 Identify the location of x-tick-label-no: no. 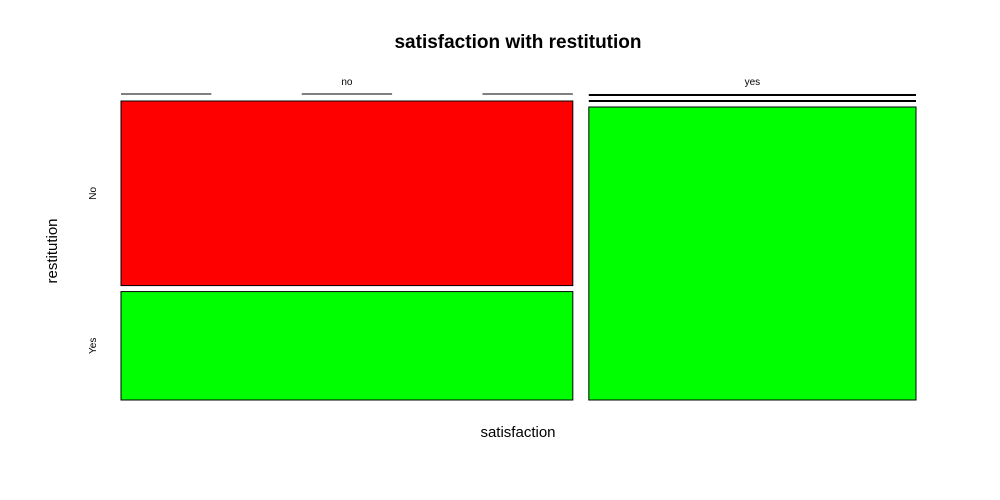
(347, 82).